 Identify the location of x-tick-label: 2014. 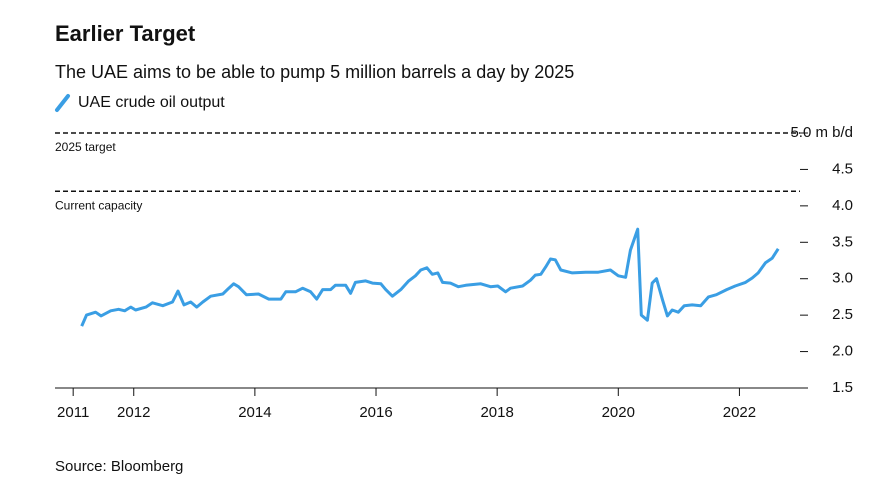
(254, 412).